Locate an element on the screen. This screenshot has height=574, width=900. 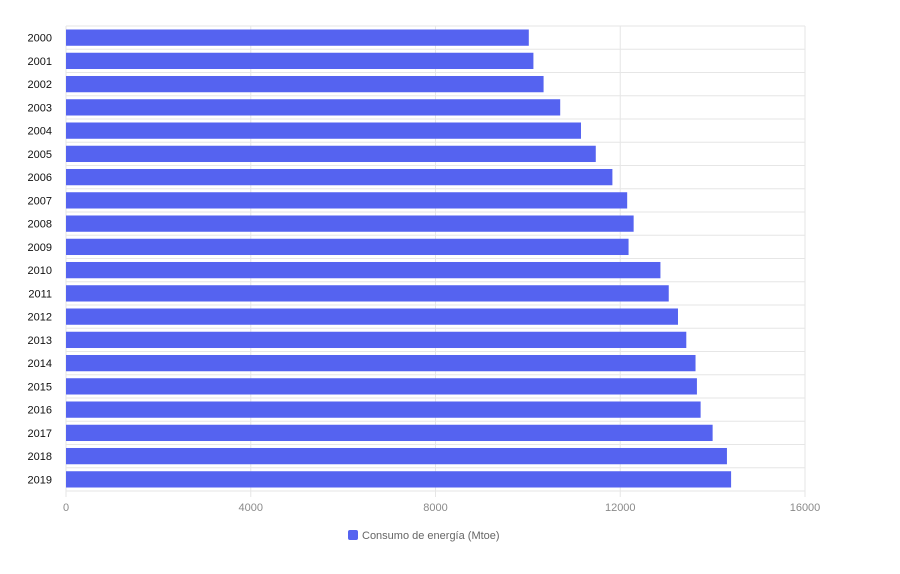
category-label-2010: 2010 is located at coordinates (40, 271).